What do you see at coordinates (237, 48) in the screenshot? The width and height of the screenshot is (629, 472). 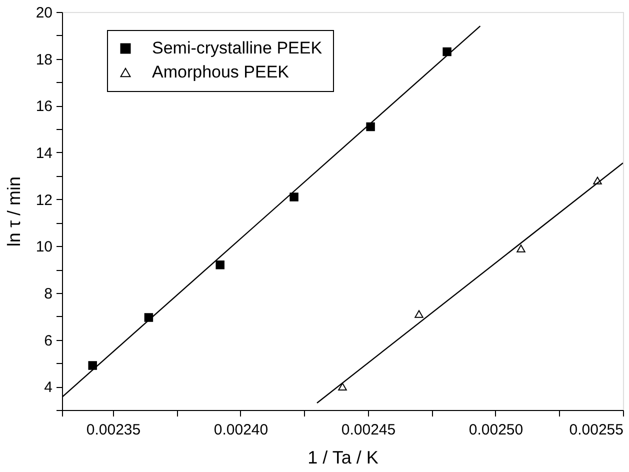 I see `legend-label: Semi-crystalline PEEK` at bounding box center [237, 48].